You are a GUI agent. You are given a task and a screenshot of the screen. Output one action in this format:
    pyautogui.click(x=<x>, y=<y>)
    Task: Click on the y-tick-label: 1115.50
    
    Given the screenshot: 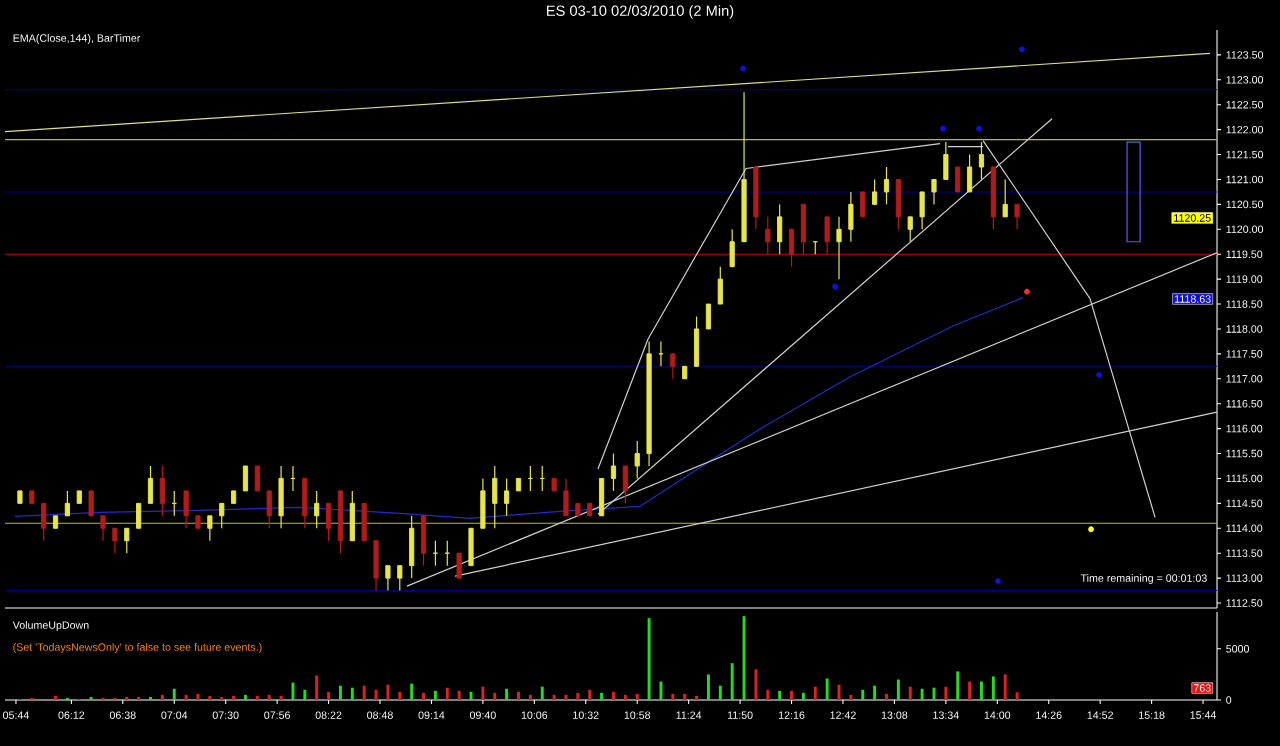 What is the action you would take?
    pyautogui.click(x=1244, y=453)
    